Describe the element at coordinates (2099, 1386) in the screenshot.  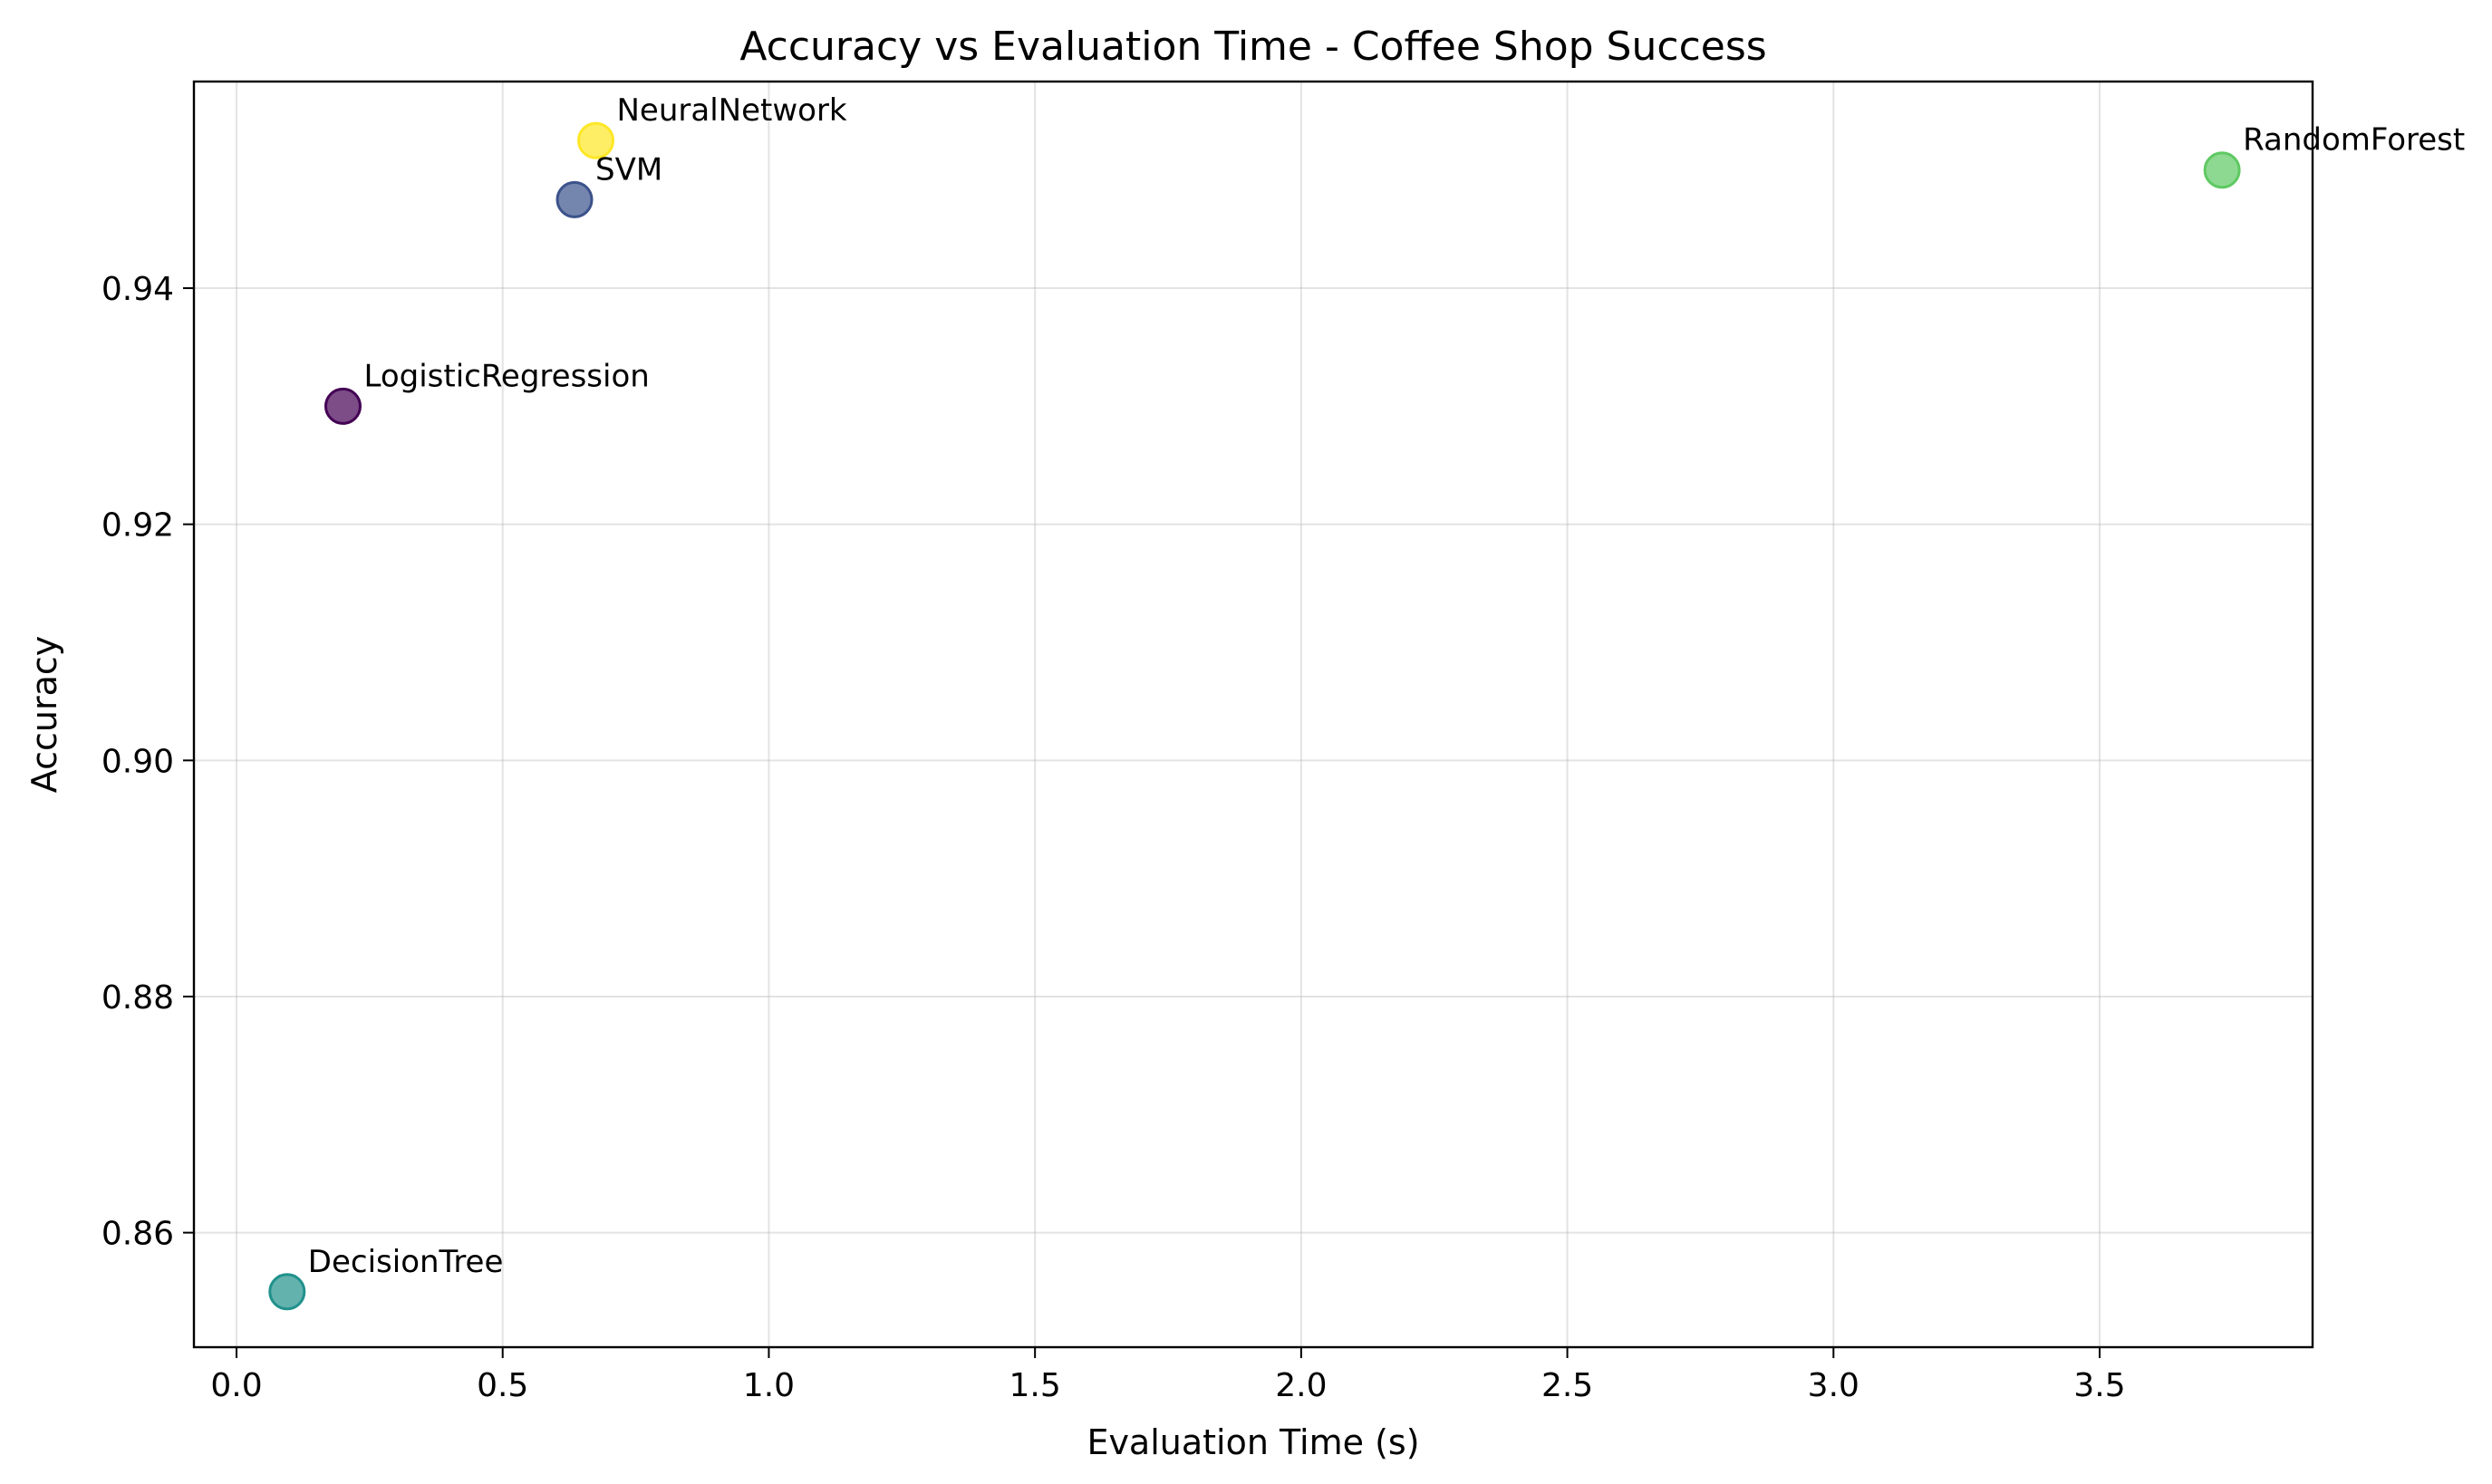
I see `x-tick-label: 3.5` at that location.